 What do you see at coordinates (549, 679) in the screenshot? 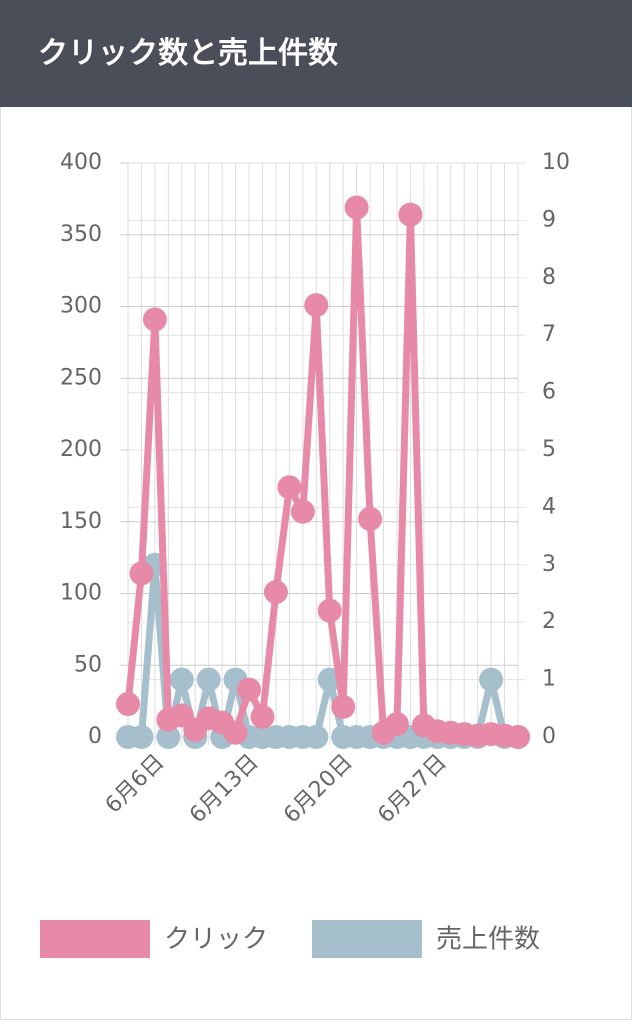
I see `y2-tick-label: 1` at bounding box center [549, 679].